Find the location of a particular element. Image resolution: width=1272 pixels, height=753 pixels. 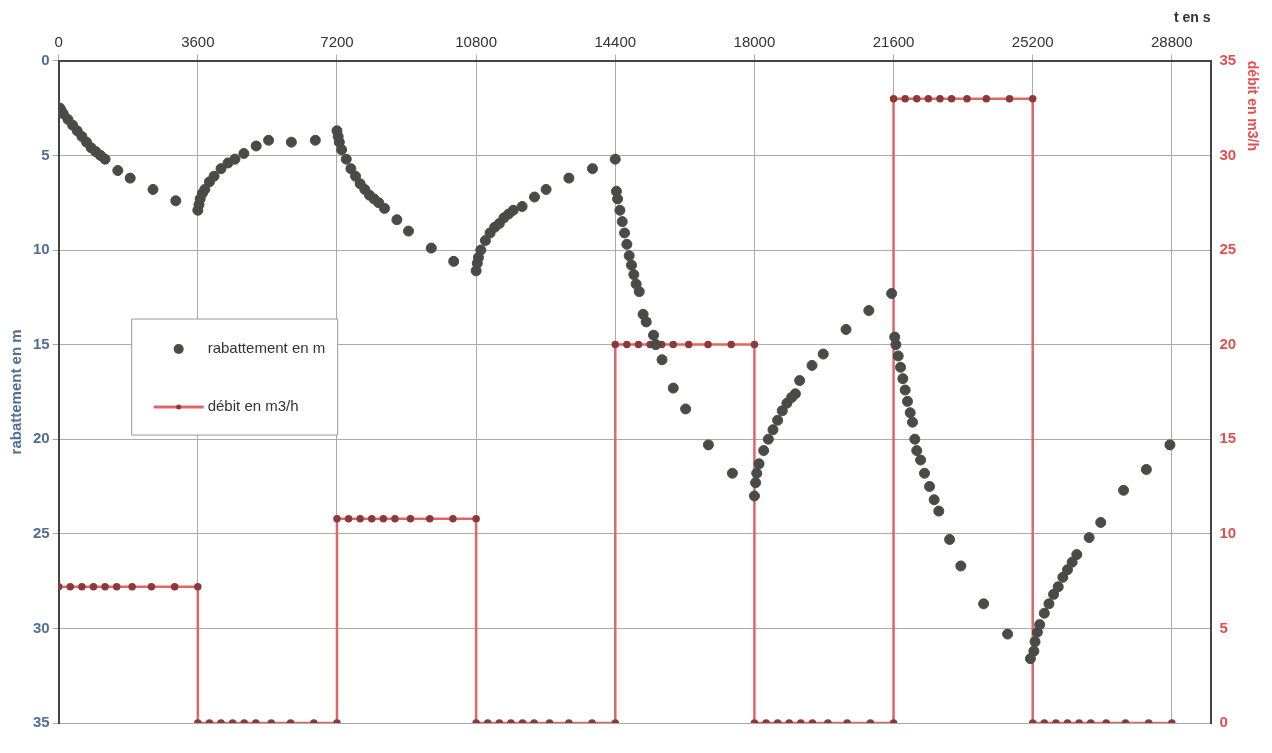

y2-tick-label: 0 is located at coordinates (1223, 722).